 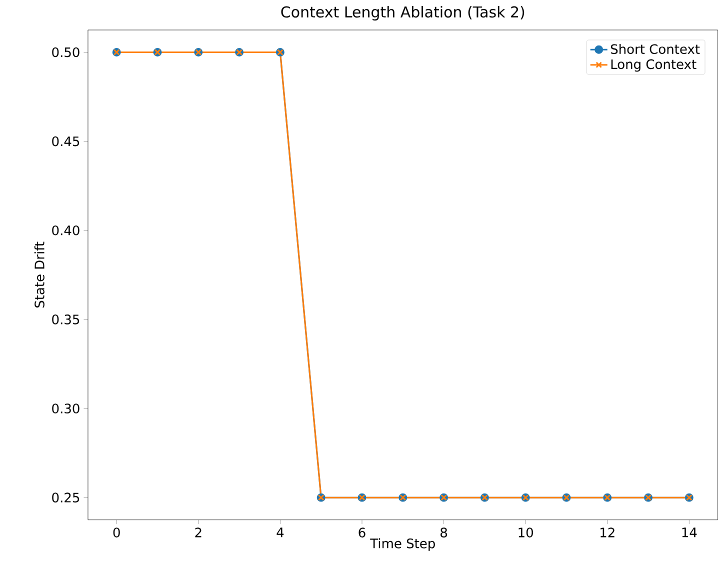 I want to click on x-tick-label: 6, so click(x=362, y=533).